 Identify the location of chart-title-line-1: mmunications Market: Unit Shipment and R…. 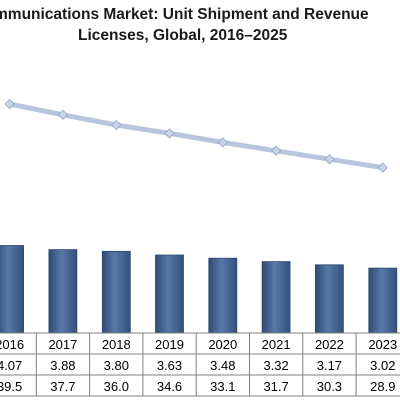
(184, 14).